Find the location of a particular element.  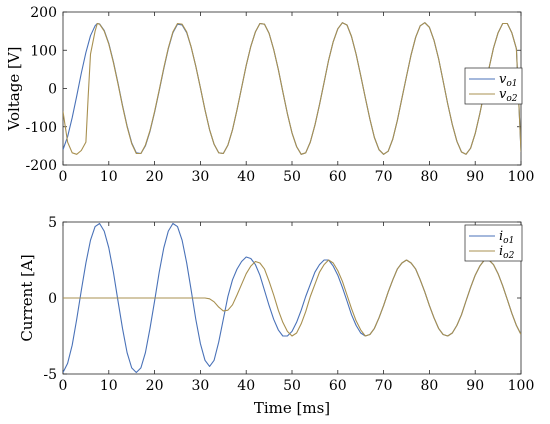

y-tick-label: -5 is located at coordinates (50, 375).